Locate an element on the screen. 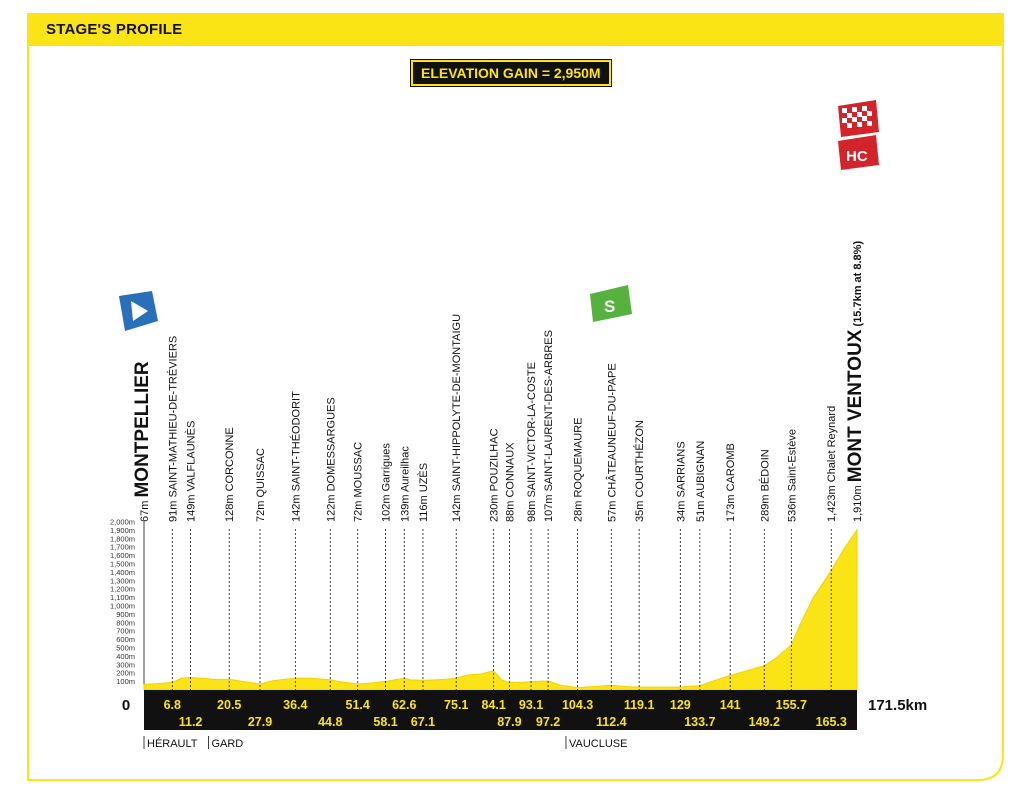  region-label: GARD is located at coordinates (227, 744).